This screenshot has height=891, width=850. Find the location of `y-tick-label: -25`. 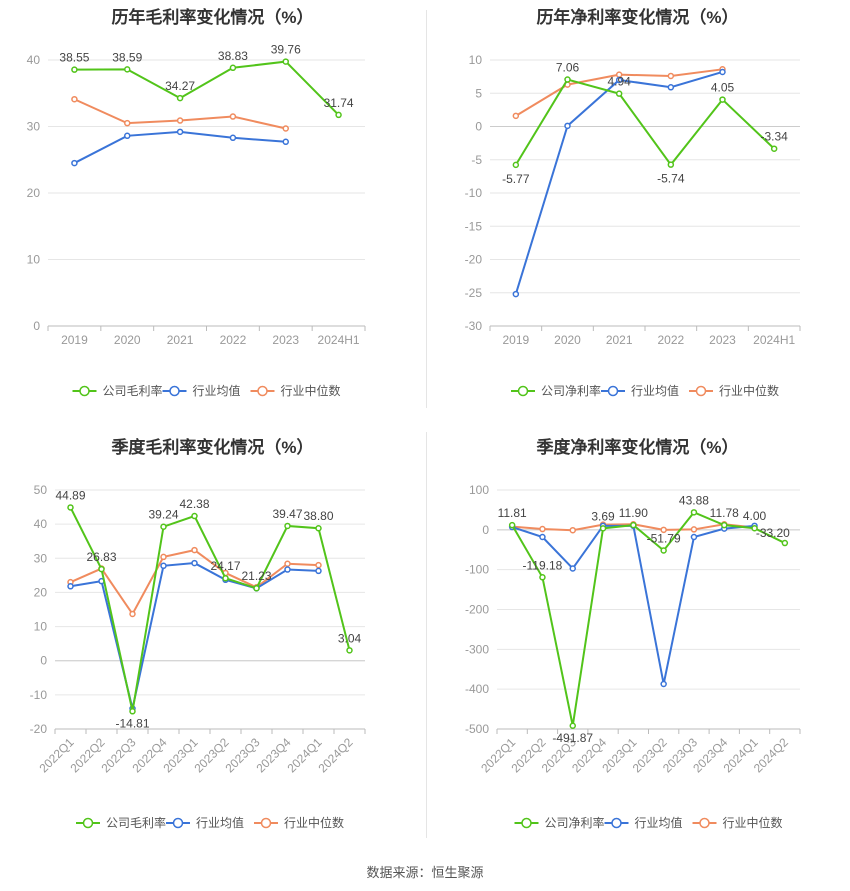

y-tick-label: -25 is located at coordinates (474, 293).